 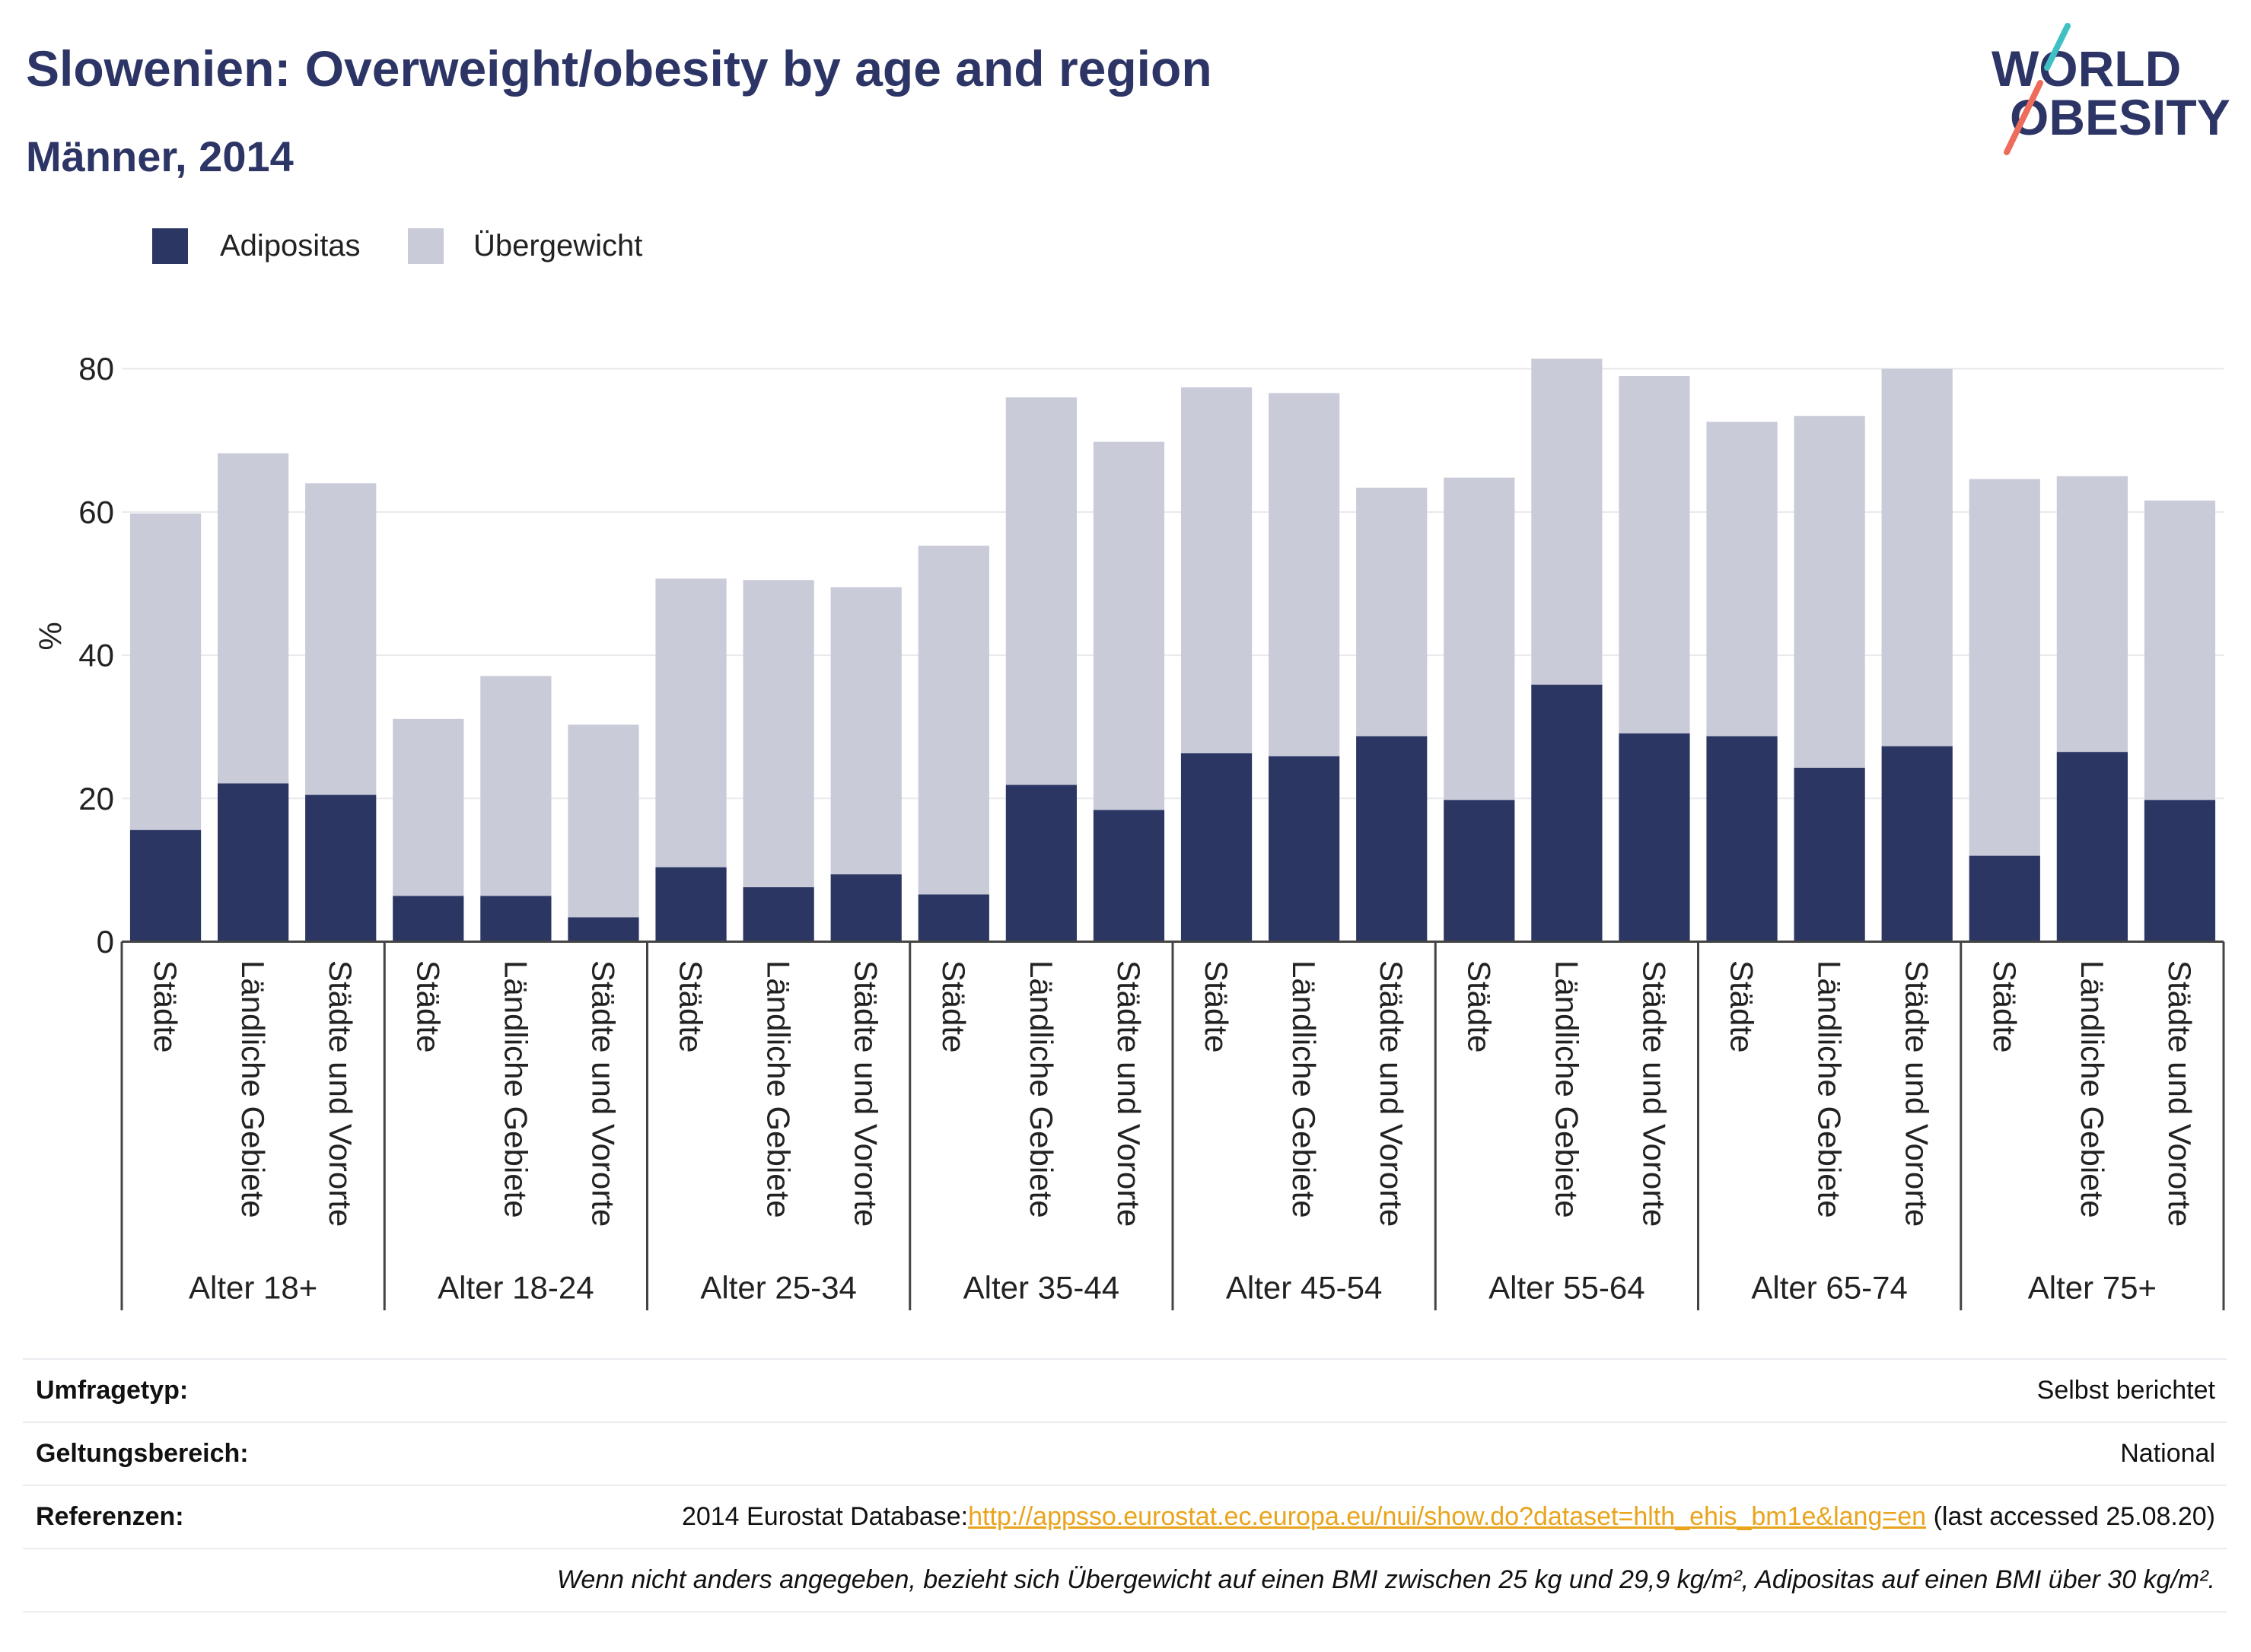 I want to click on legend-label-uebergewicht: Übergewicht, so click(x=558, y=246).